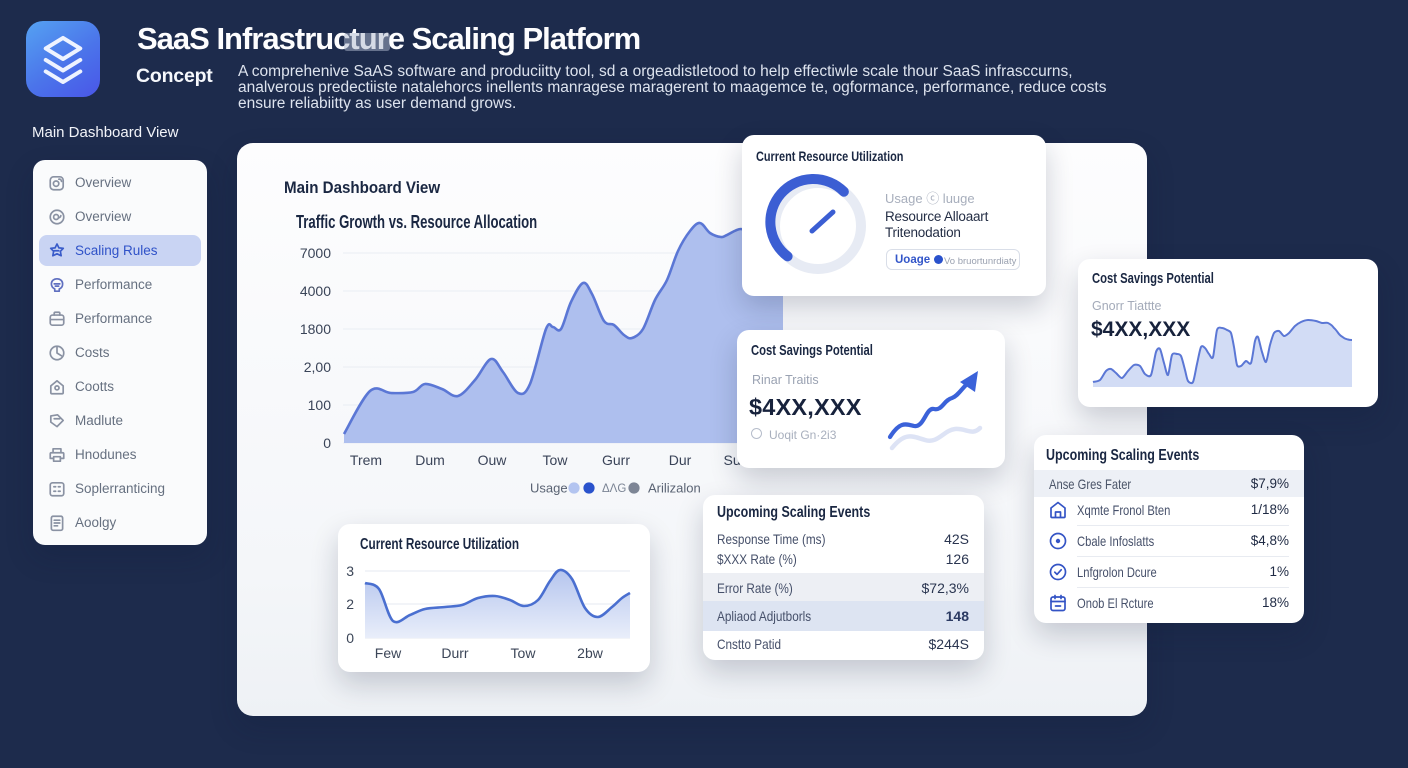  Describe the element at coordinates (315, 291) in the screenshot. I see `svg-text: 4000` at that location.